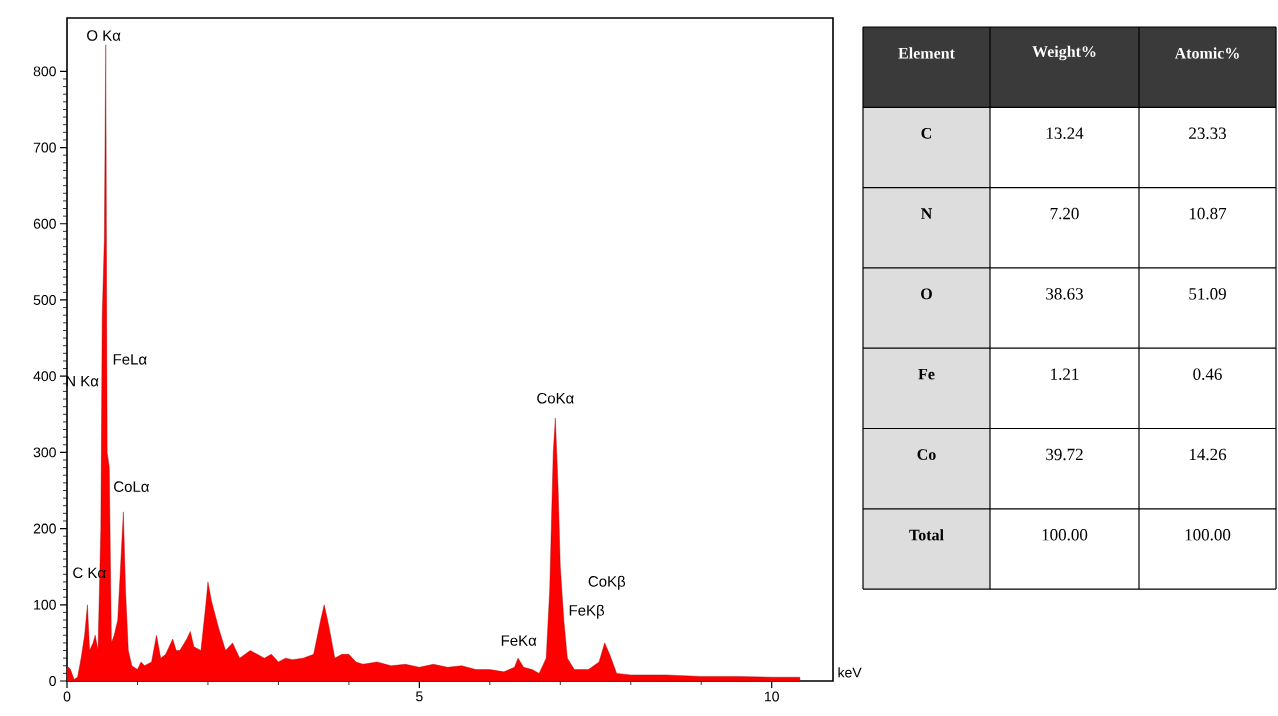 This screenshot has width=1278, height=716. Describe the element at coordinates (926, 53) in the screenshot. I see `text: Element` at that location.